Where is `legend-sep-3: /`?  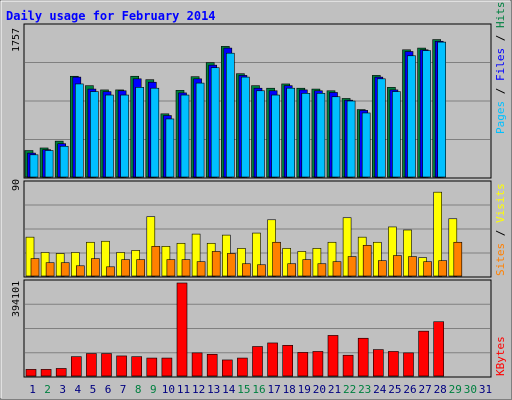
legend-sep-3: / is located at coordinates (500, 233).